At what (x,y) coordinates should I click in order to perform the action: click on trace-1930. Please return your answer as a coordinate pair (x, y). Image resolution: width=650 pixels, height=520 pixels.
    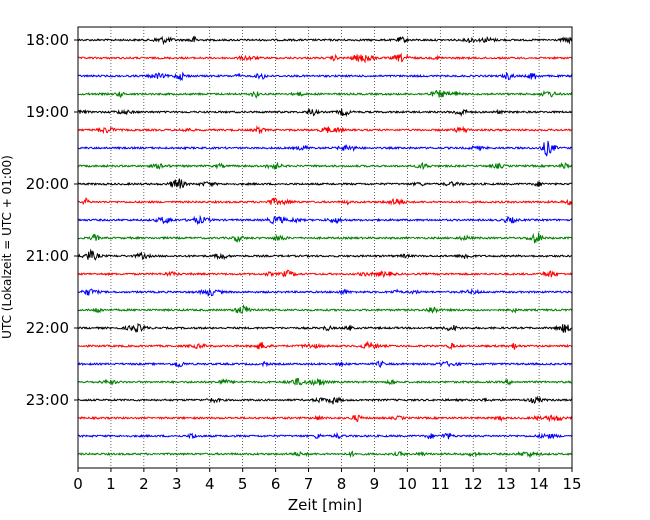
    Looking at the image, I should click on (325, 148).